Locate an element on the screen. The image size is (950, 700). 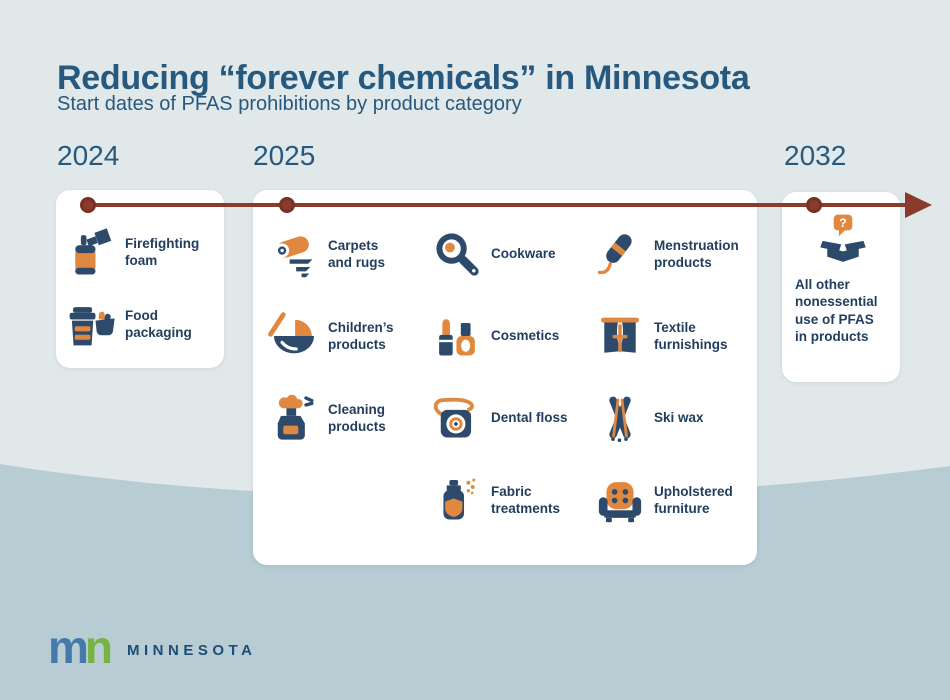
minnesota-wordmark: MINNESOTA is located at coordinates (192, 650).